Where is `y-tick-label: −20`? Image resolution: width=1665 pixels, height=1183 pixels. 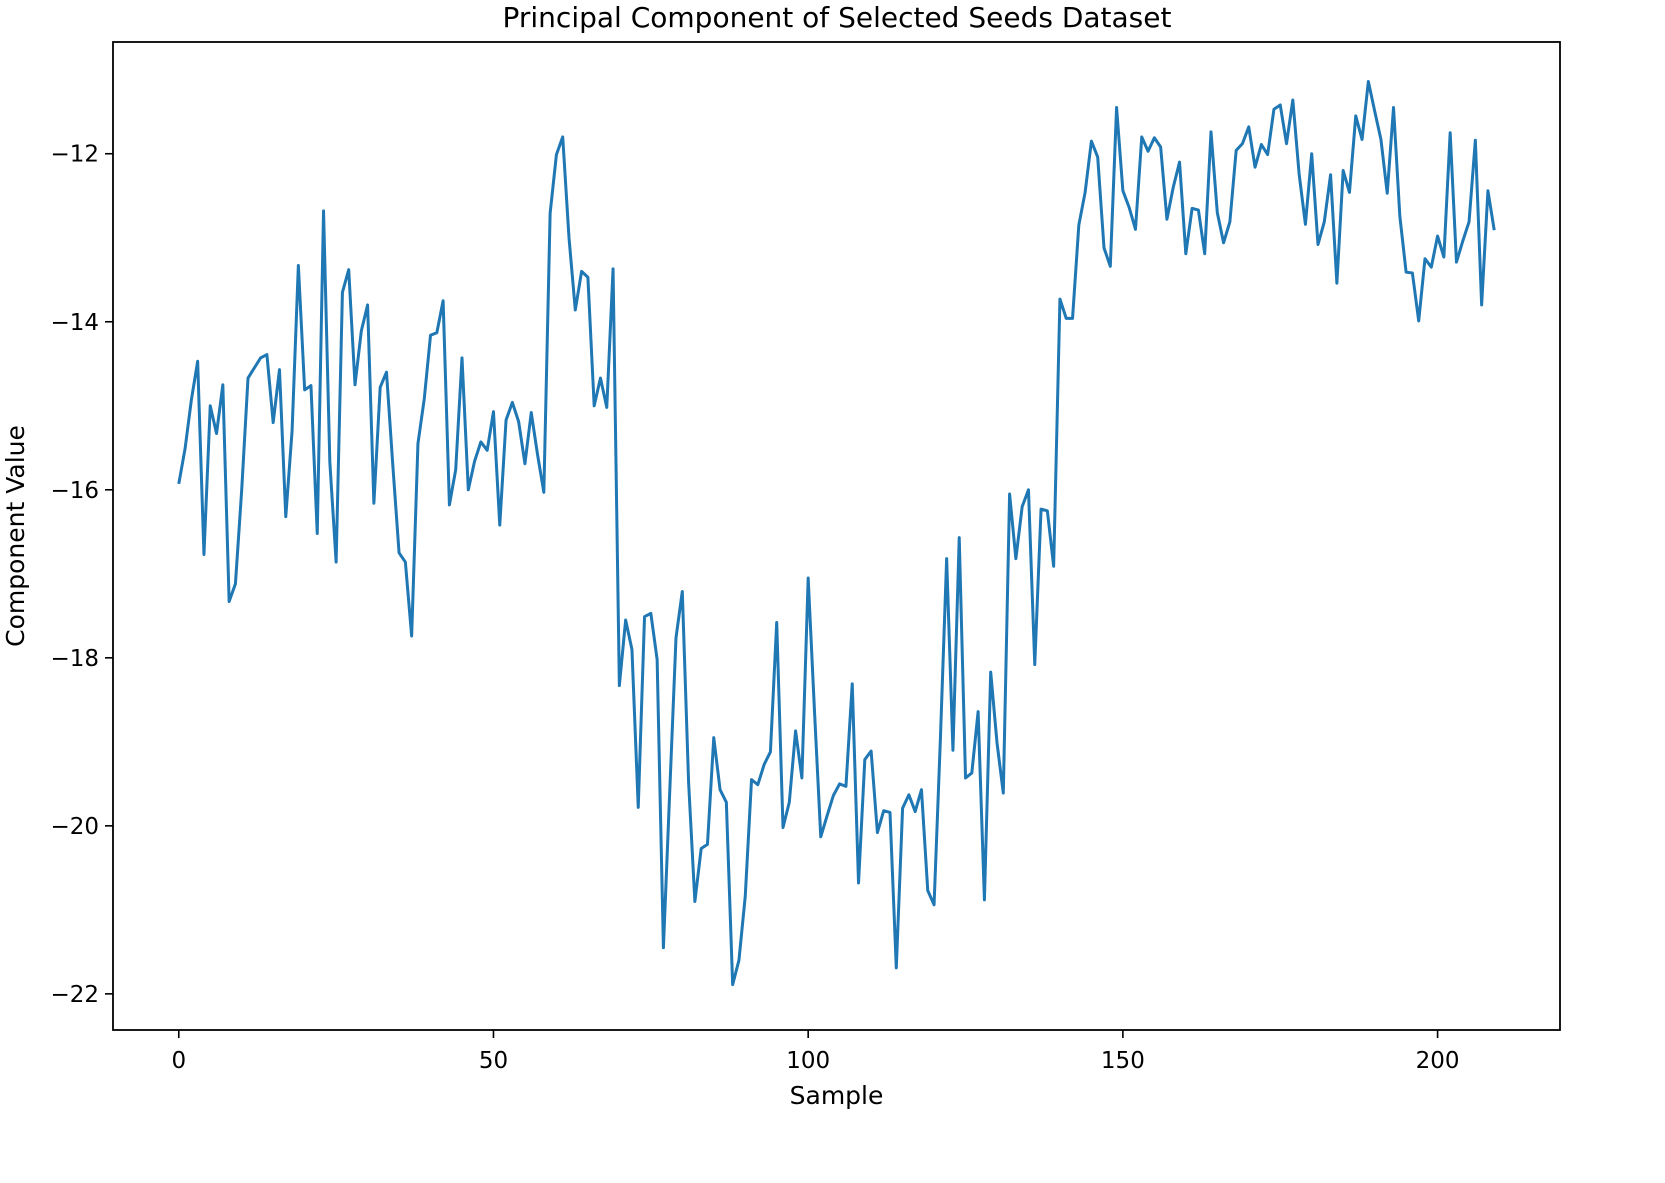
y-tick-label: −20 is located at coordinates (74, 827).